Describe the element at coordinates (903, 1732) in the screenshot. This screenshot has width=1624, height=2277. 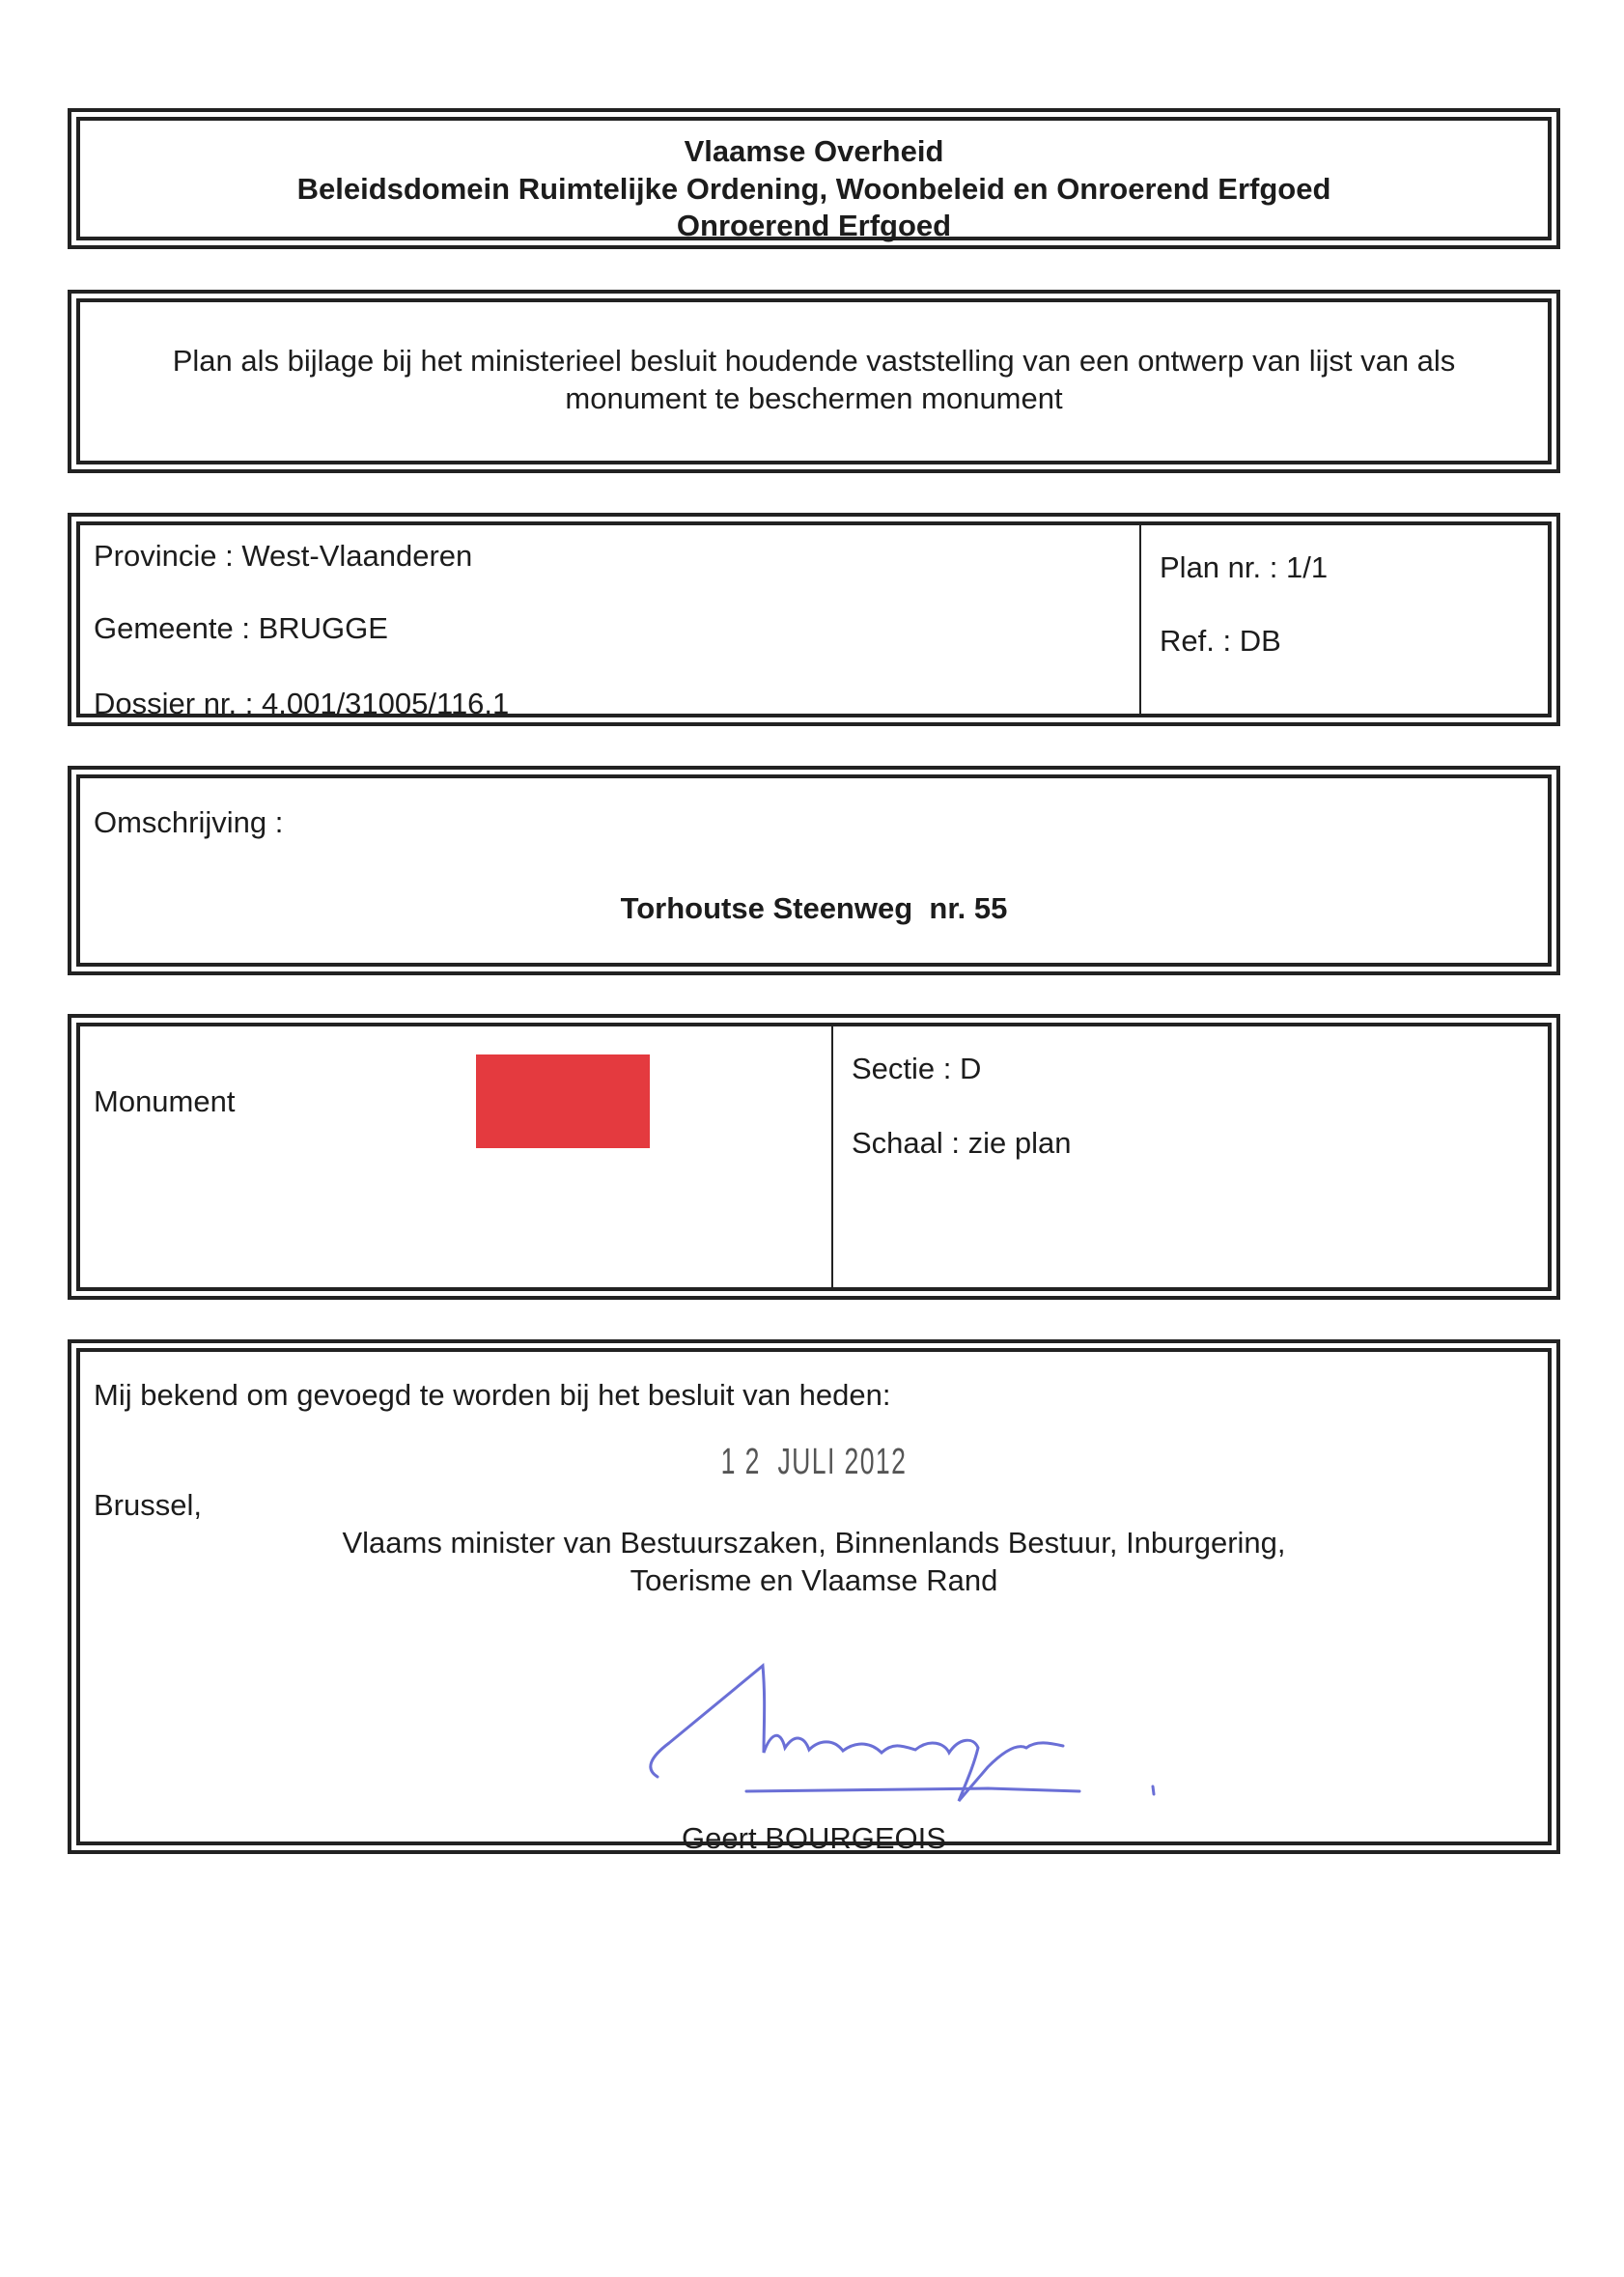
I see `signature` at that location.